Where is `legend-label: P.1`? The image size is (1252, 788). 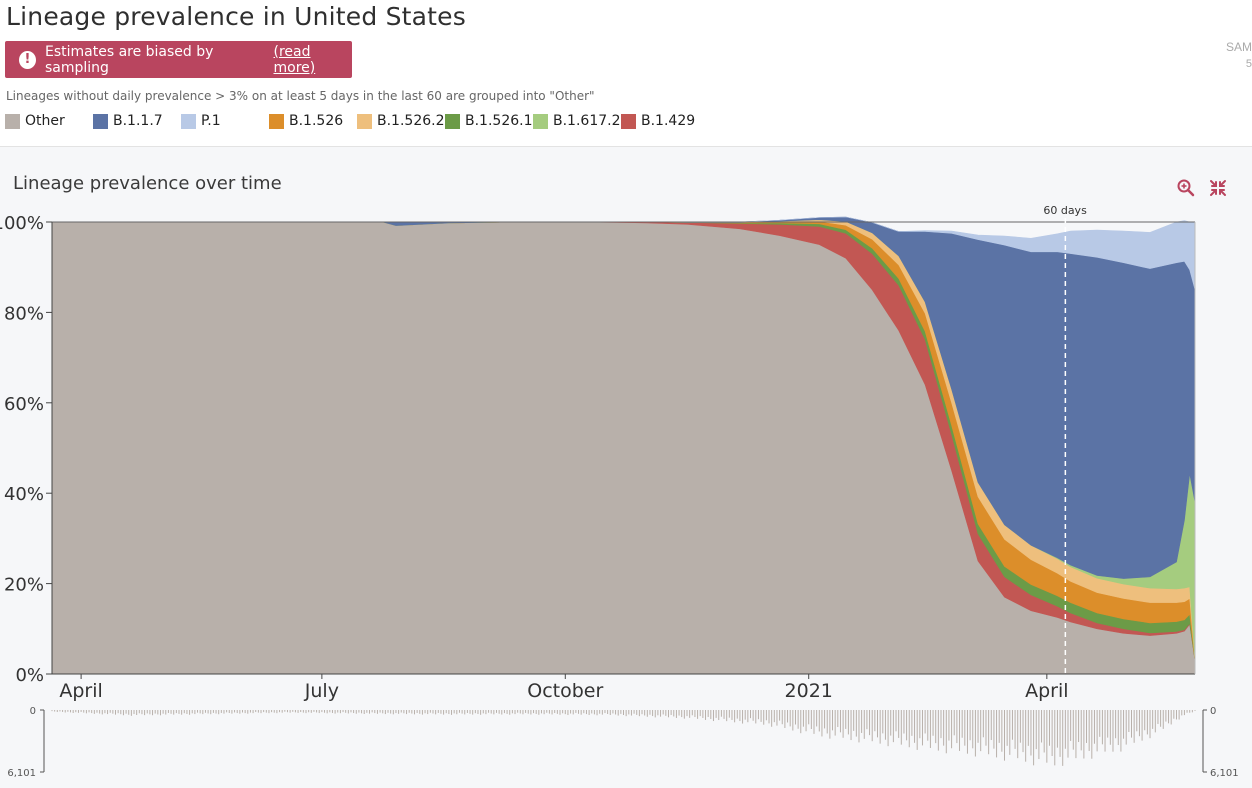
legend-label: P.1 is located at coordinates (211, 121).